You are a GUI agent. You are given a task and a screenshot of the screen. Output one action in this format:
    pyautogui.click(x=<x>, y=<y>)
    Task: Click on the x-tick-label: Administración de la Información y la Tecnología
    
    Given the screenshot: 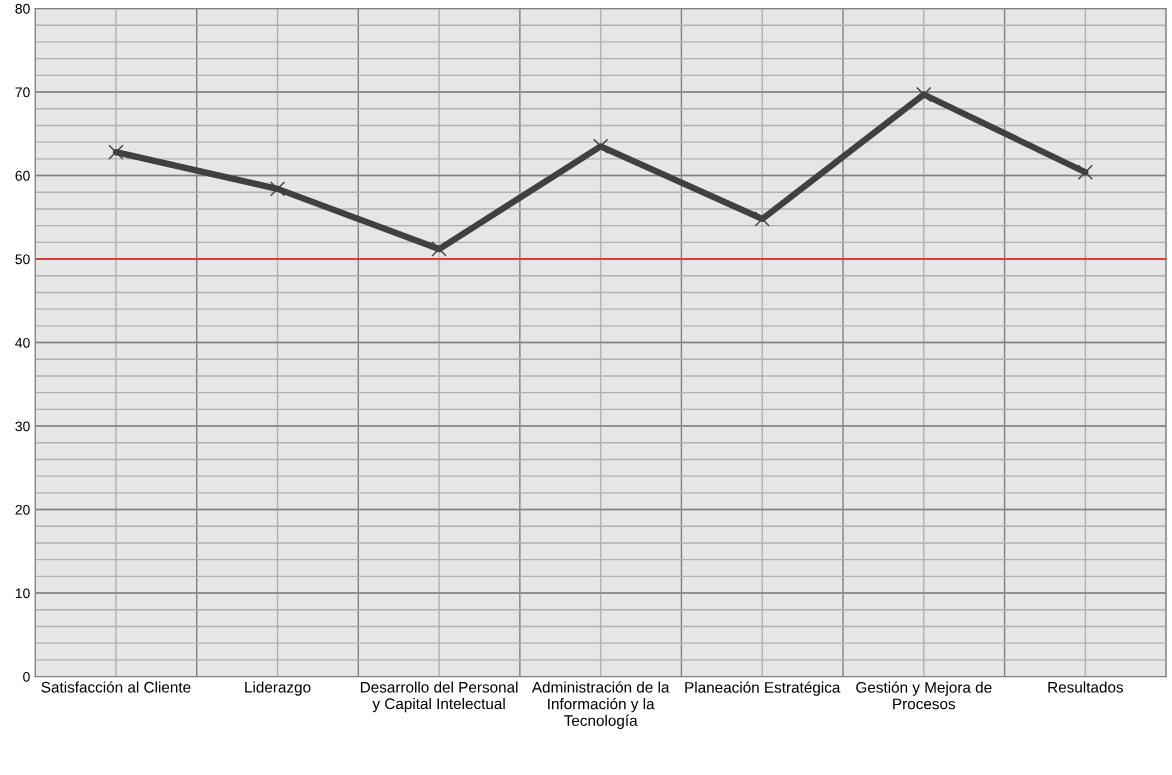 What is the action you would take?
    pyautogui.click(x=600, y=705)
    